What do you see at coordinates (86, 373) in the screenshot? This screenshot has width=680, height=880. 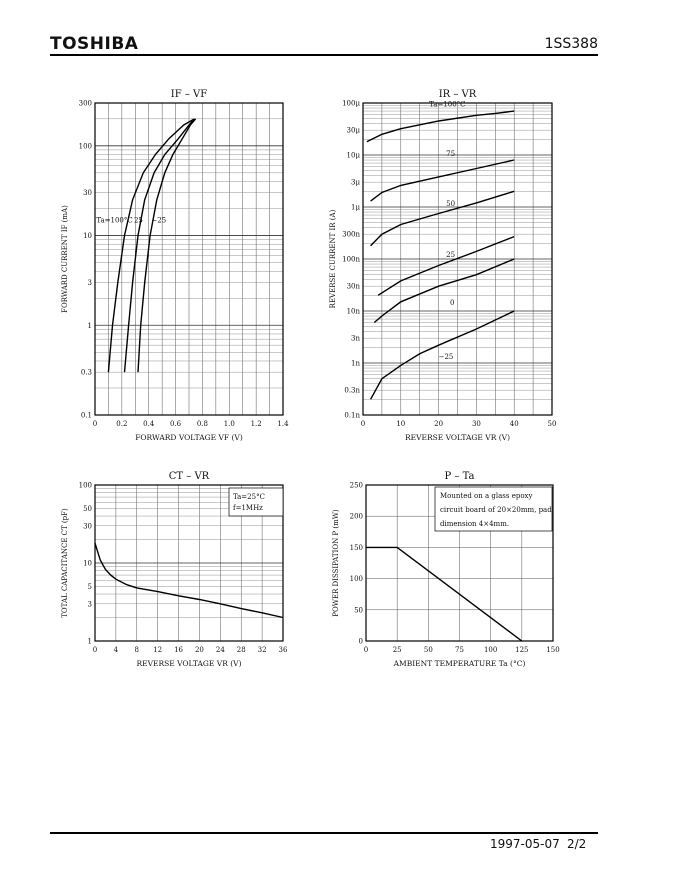 I see `y-tick-label: 0.3` at bounding box center [86, 373].